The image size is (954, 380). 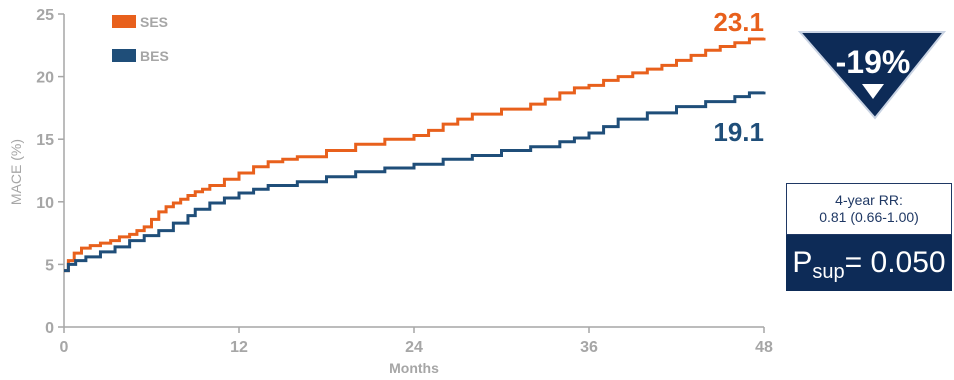 I want to click on y-axis-title: MACE (%), so click(x=16, y=172).